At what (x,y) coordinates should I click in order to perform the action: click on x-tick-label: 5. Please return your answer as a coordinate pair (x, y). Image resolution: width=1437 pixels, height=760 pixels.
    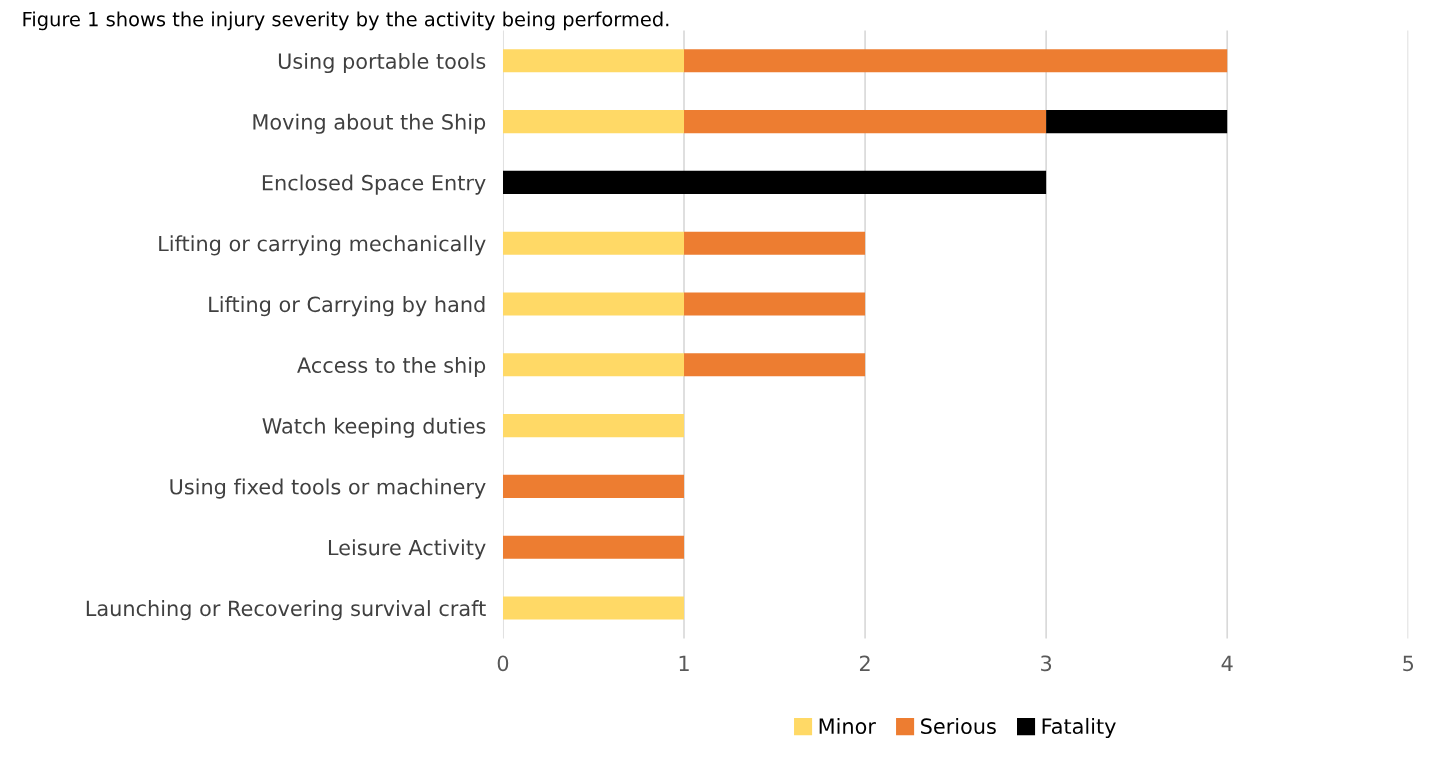
    Looking at the image, I should click on (1408, 663).